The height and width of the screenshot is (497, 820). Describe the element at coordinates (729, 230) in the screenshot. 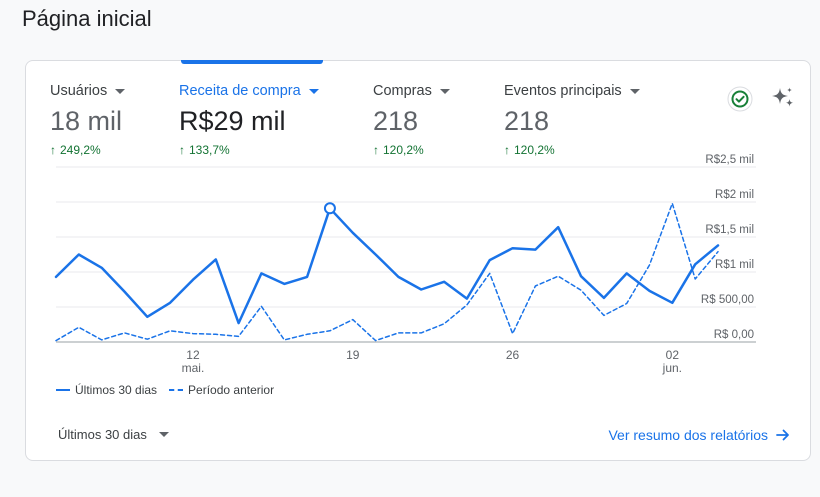

I see `y-tick-label: R$1,5 mil` at that location.